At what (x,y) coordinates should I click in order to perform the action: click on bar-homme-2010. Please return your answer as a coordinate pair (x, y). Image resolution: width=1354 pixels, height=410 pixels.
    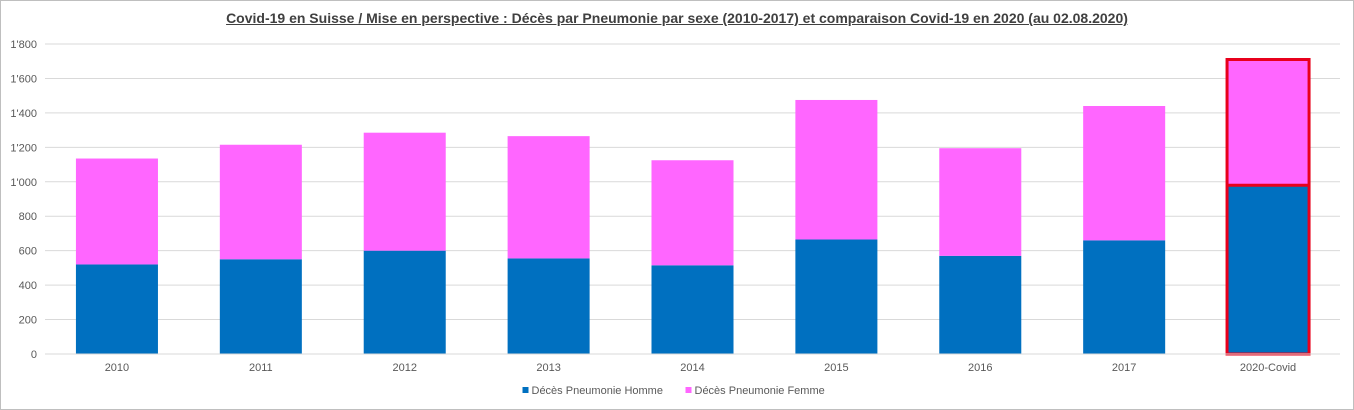
    Looking at the image, I should click on (116, 309).